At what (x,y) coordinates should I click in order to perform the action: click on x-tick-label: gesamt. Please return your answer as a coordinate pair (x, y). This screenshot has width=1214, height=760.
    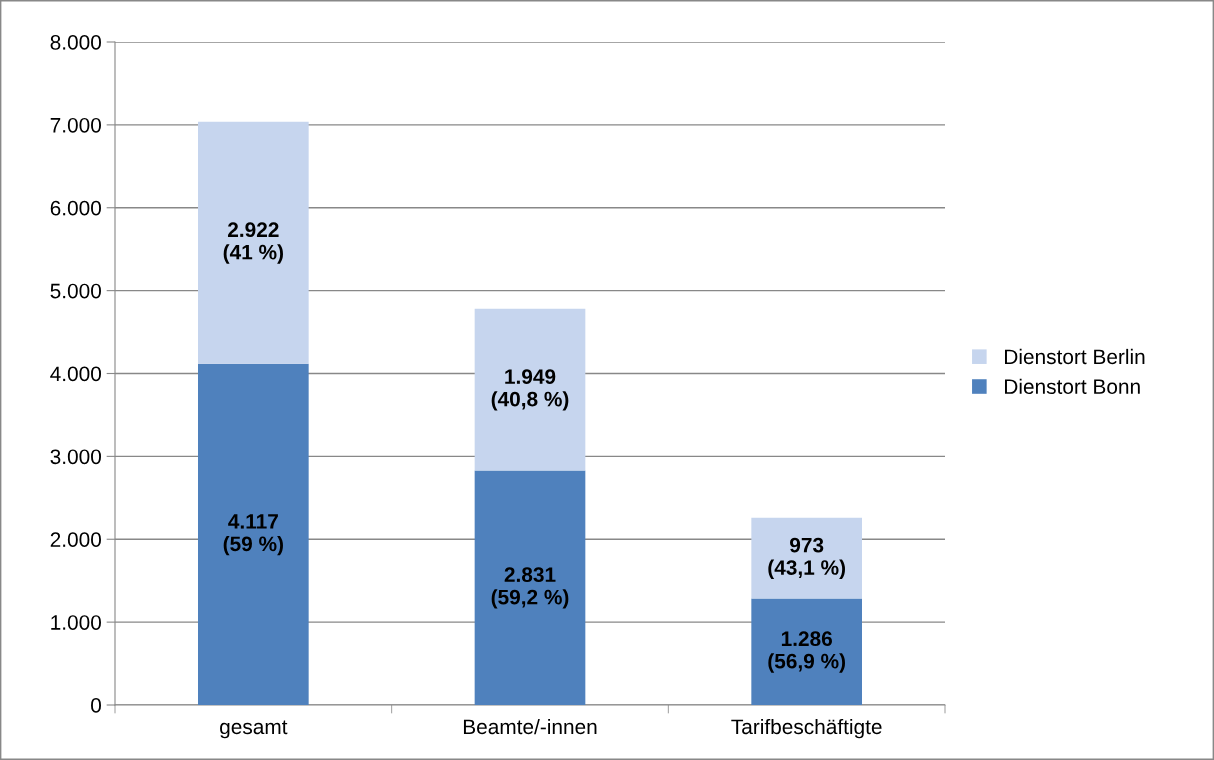
    Looking at the image, I should click on (254, 729).